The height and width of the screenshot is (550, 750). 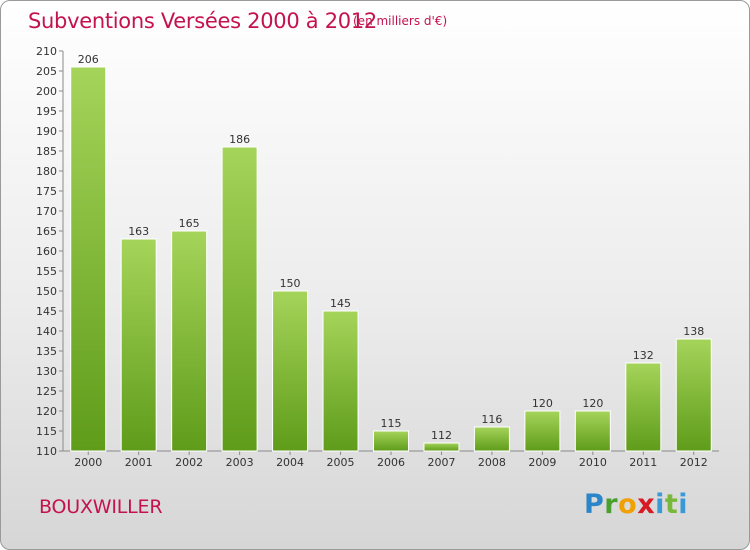 I want to click on data-label: 163, so click(x=138, y=231).